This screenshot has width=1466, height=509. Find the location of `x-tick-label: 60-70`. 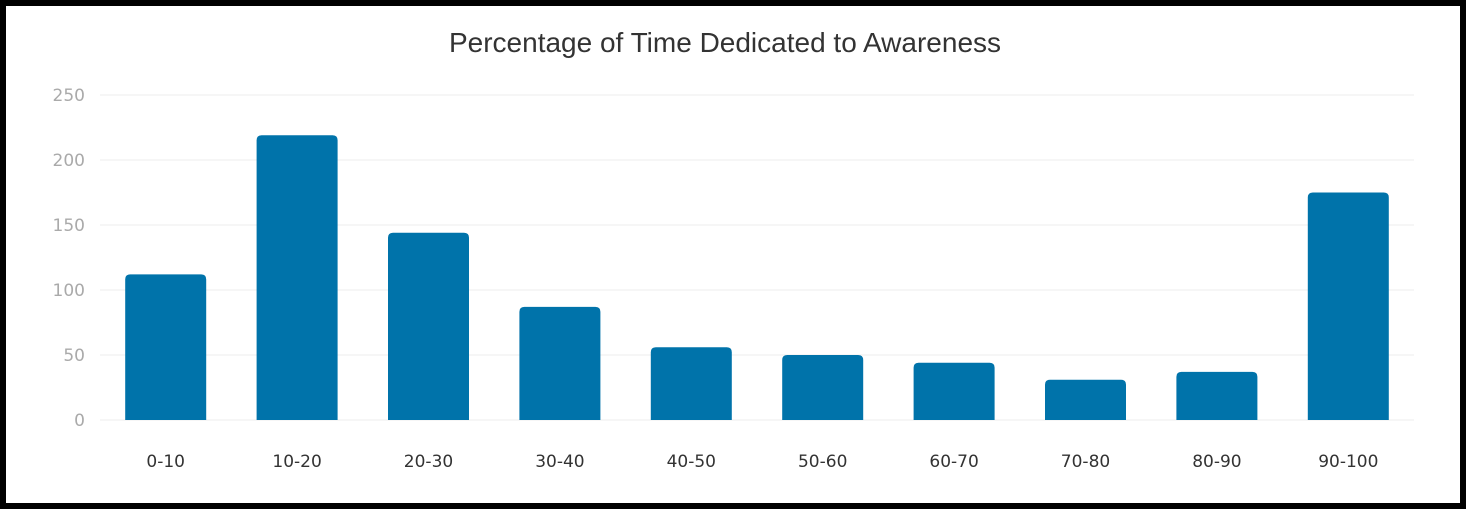

x-tick-label: 60-70 is located at coordinates (953, 462).